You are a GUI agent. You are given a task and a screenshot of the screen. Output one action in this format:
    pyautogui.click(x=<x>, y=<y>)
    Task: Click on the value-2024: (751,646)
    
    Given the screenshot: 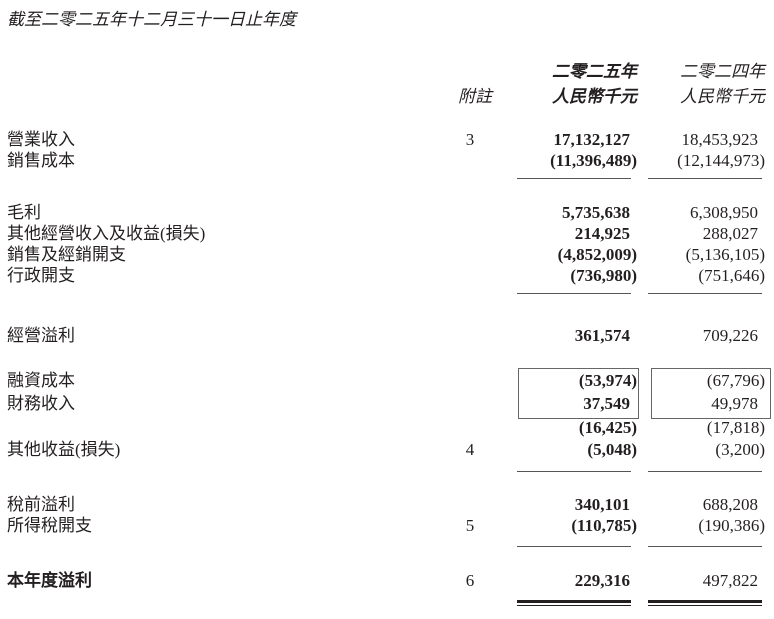 What is the action you would take?
    pyautogui.click(x=731, y=275)
    